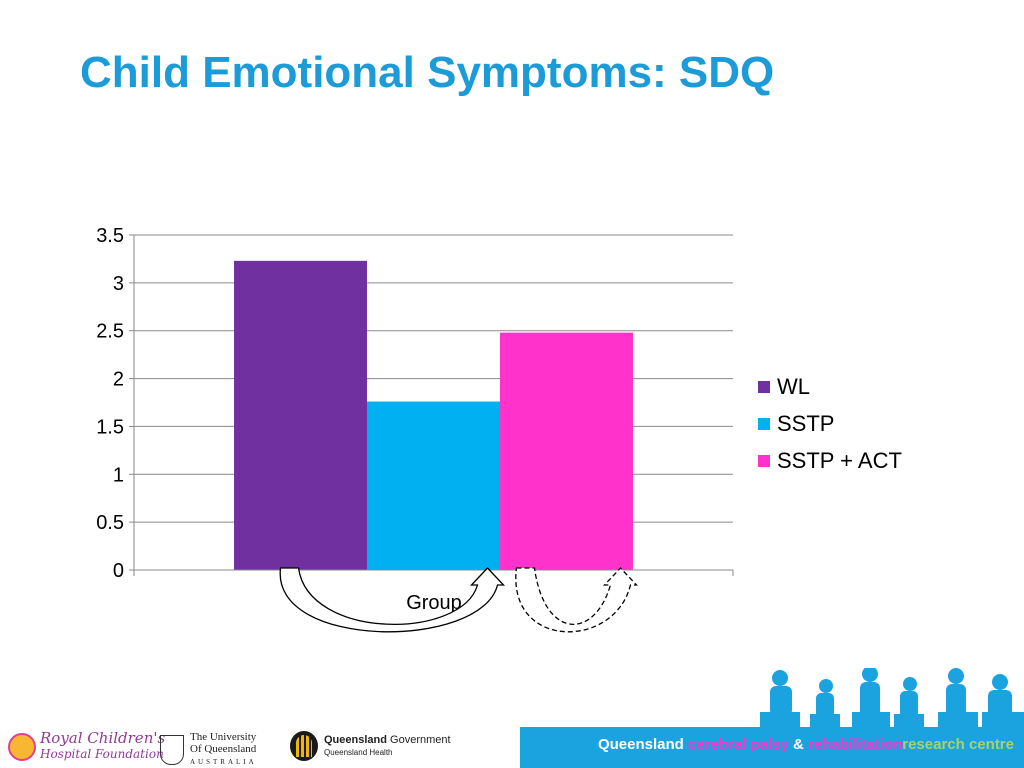 The height and width of the screenshot is (768, 1024). I want to click on rchf-logo-line1: Royal Children's, so click(103, 738).